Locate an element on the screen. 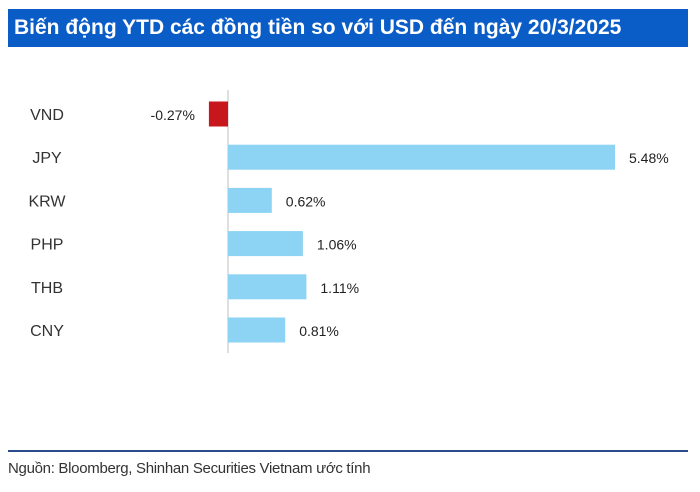 Image resolution: width=700 pixels, height=492 pixels. footer-divider is located at coordinates (348, 451).